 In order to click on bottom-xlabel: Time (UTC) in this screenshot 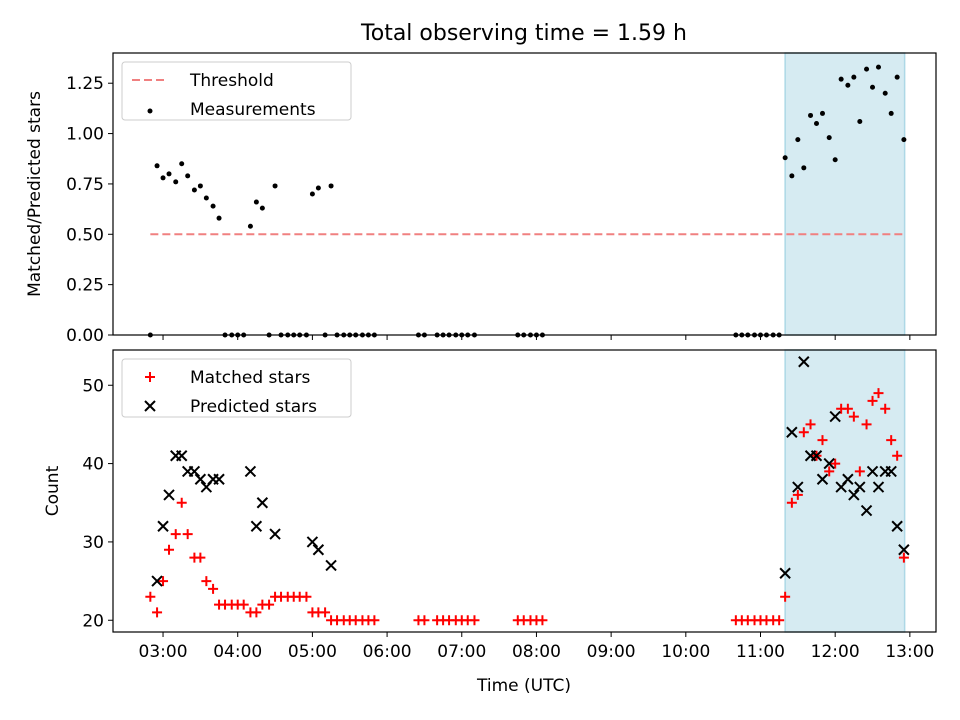, I will do `click(523, 686)`.